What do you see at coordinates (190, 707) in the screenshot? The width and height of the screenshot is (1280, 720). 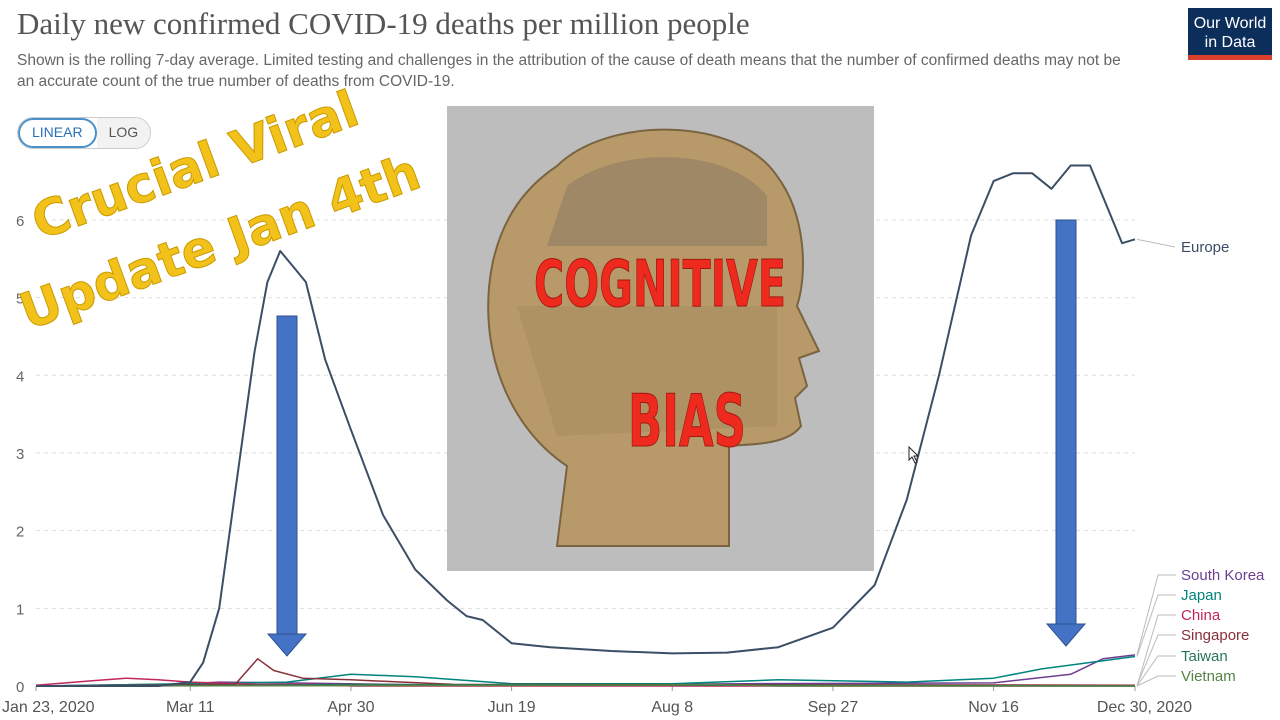 I see `x-tick-label: Mar 11` at bounding box center [190, 707].